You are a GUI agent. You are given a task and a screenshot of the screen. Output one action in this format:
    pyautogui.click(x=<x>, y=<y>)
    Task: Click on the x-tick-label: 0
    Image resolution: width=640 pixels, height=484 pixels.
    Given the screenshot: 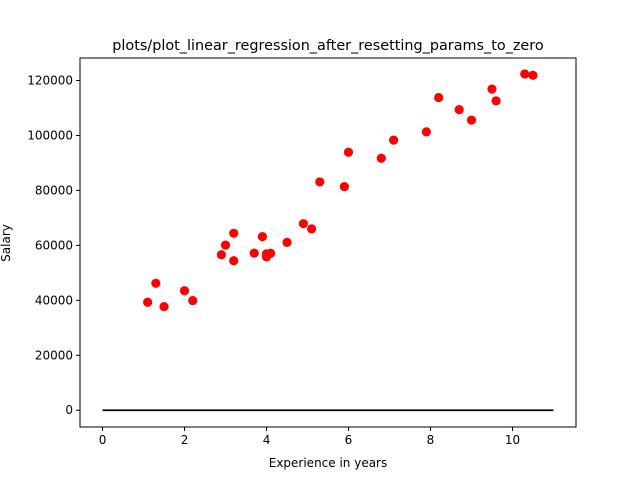 What is the action you would take?
    pyautogui.click(x=103, y=440)
    